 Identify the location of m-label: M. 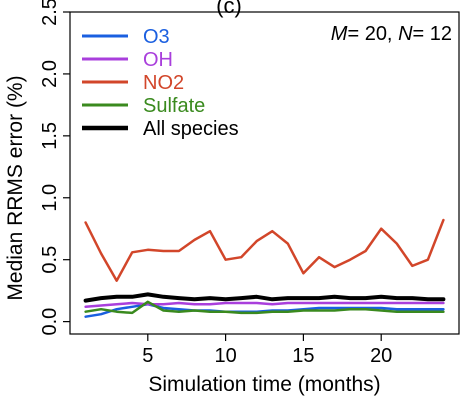
(339, 34).